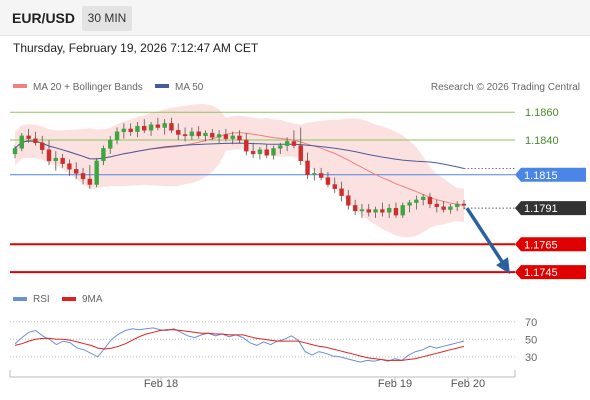  I want to click on ma20-legend-label: MA 20 + Bollinger Bands, so click(88, 87).